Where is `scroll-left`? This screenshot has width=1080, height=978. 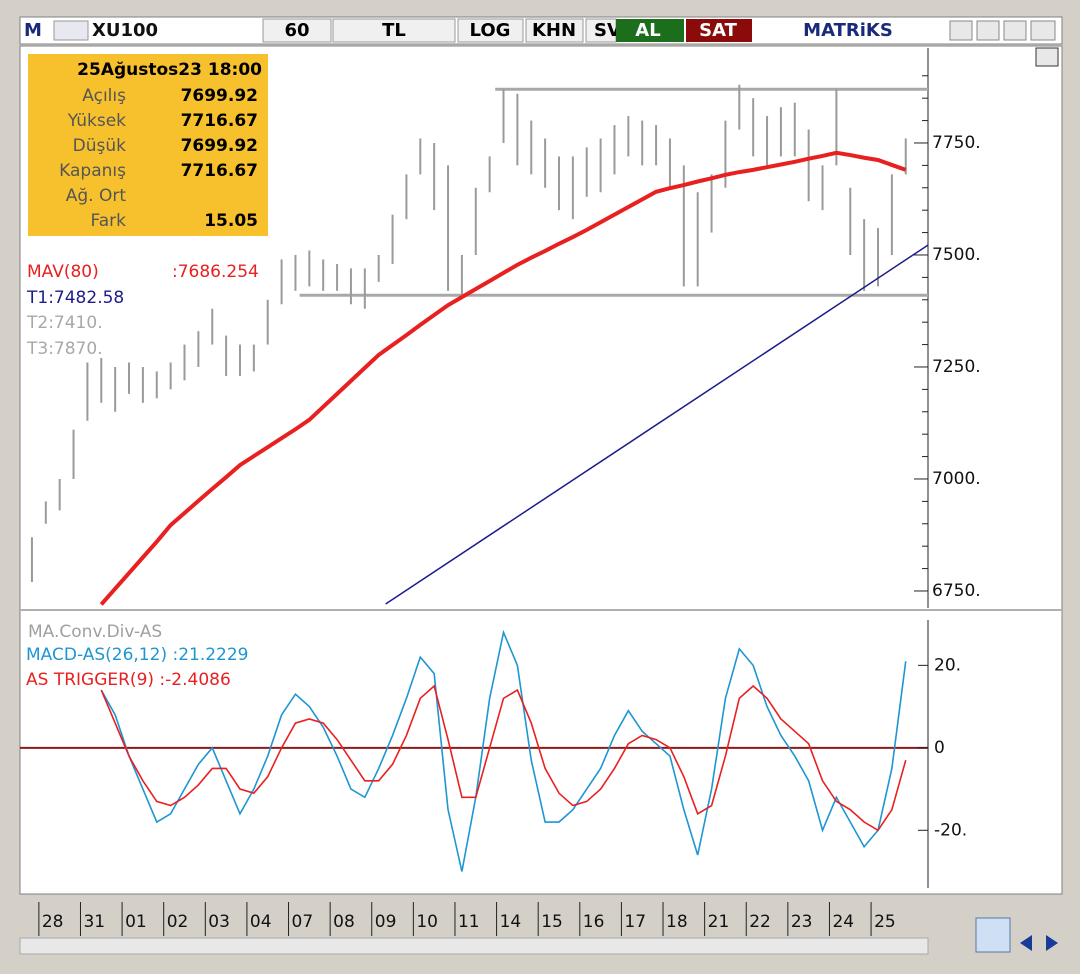
scroll-left is located at coordinates (1026, 943).